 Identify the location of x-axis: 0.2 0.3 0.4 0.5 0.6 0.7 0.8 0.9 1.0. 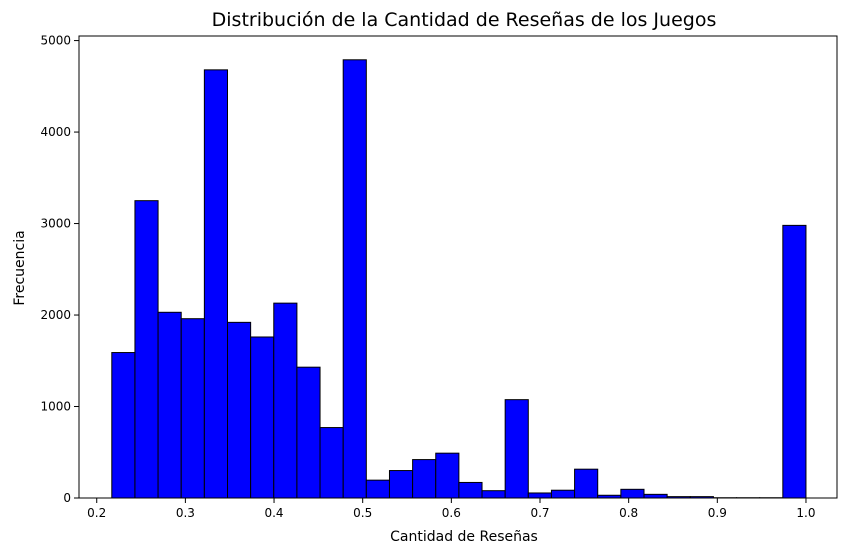
(451, 509).